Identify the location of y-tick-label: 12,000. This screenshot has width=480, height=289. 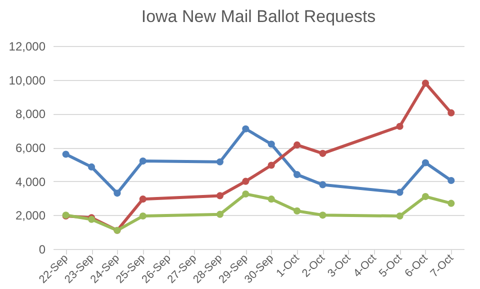
(27, 47).